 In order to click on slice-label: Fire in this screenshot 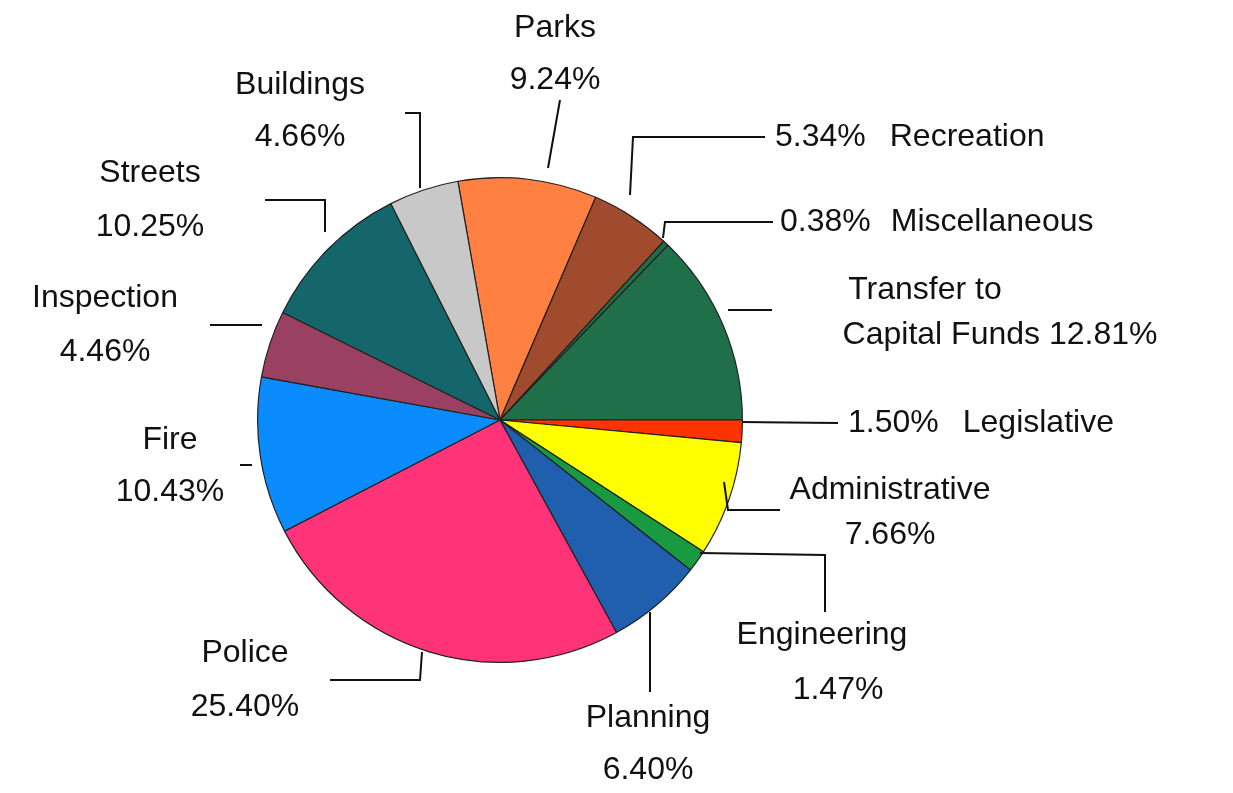, I will do `click(170, 437)`.